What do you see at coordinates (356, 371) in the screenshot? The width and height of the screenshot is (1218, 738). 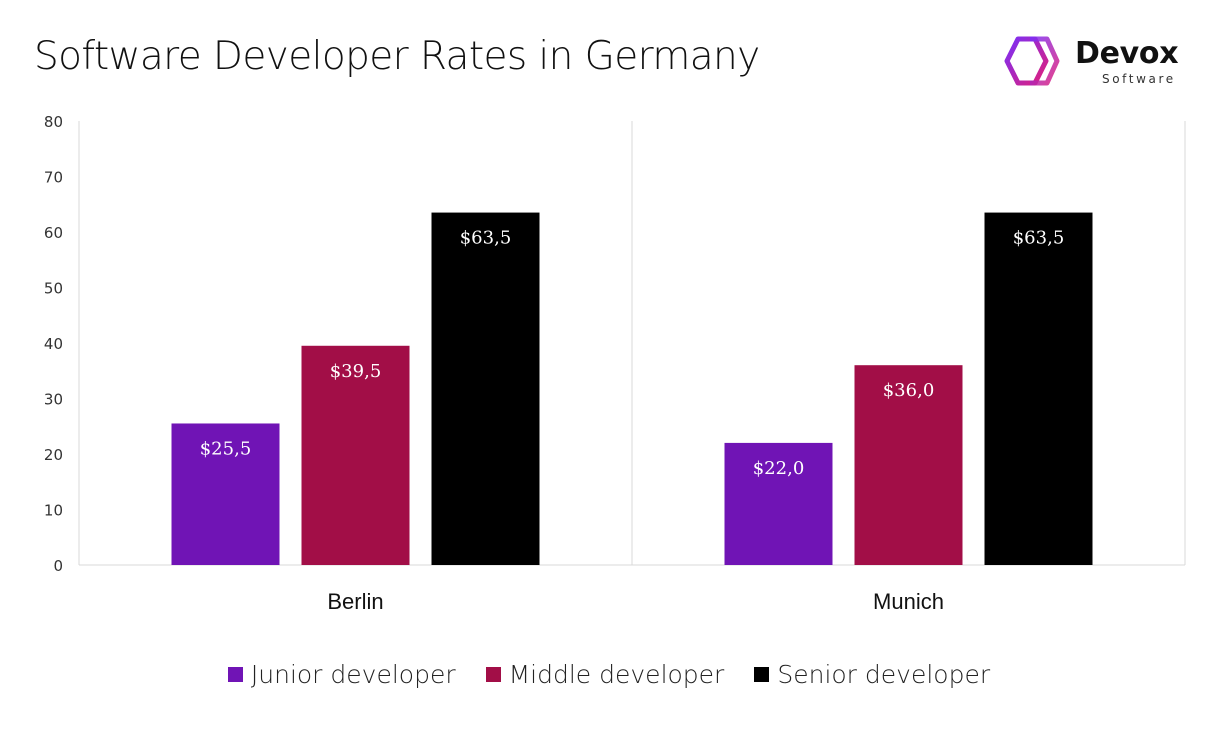 I see `data-label: $39,5` at bounding box center [356, 371].